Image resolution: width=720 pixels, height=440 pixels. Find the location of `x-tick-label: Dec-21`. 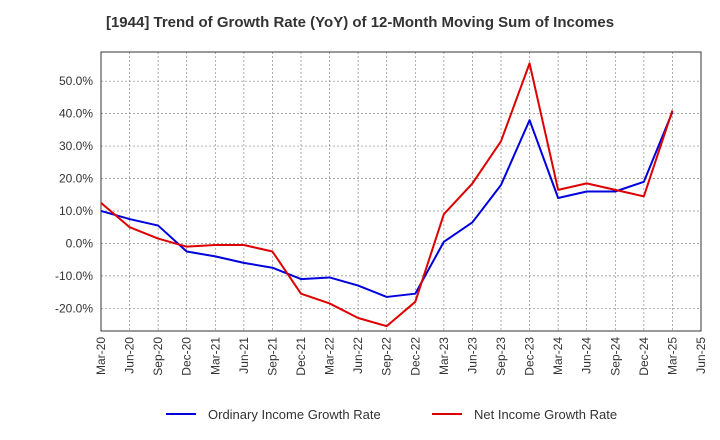

x-tick-label: Dec-21 is located at coordinates (301, 356).